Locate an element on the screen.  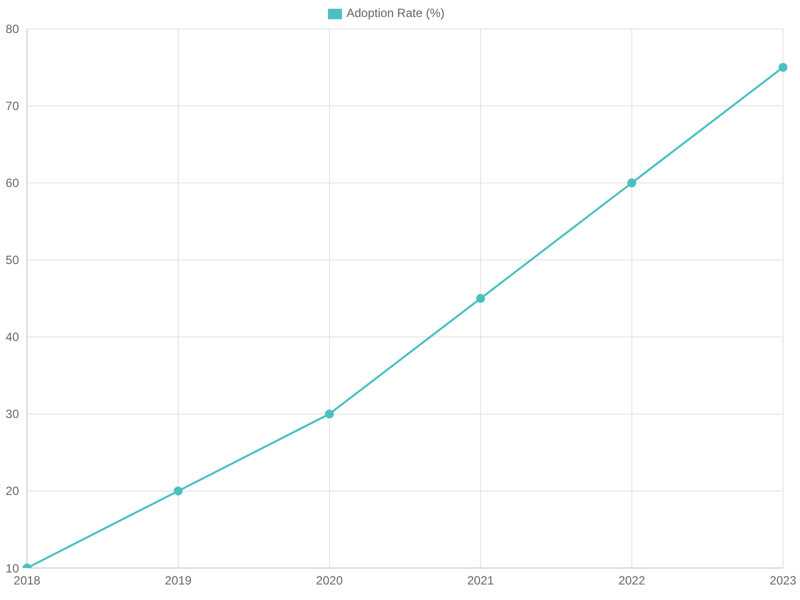
y-tick-label: 50 is located at coordinates (13, 260).